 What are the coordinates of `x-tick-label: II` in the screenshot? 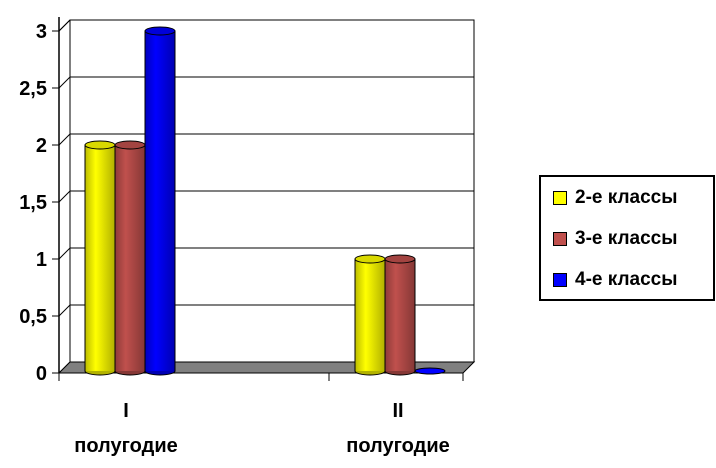 It's located at (397, 411).